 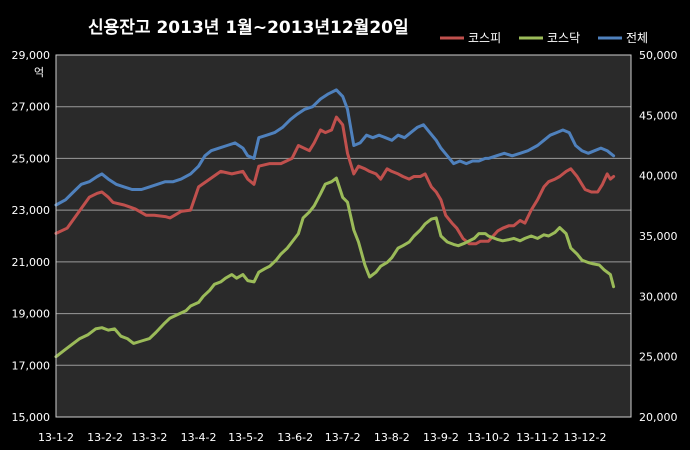 What do you see at coordinates (488, 437) in the screenshot?
I see `x-tick-label: 13-10-2` at bounding box center [488, 437].